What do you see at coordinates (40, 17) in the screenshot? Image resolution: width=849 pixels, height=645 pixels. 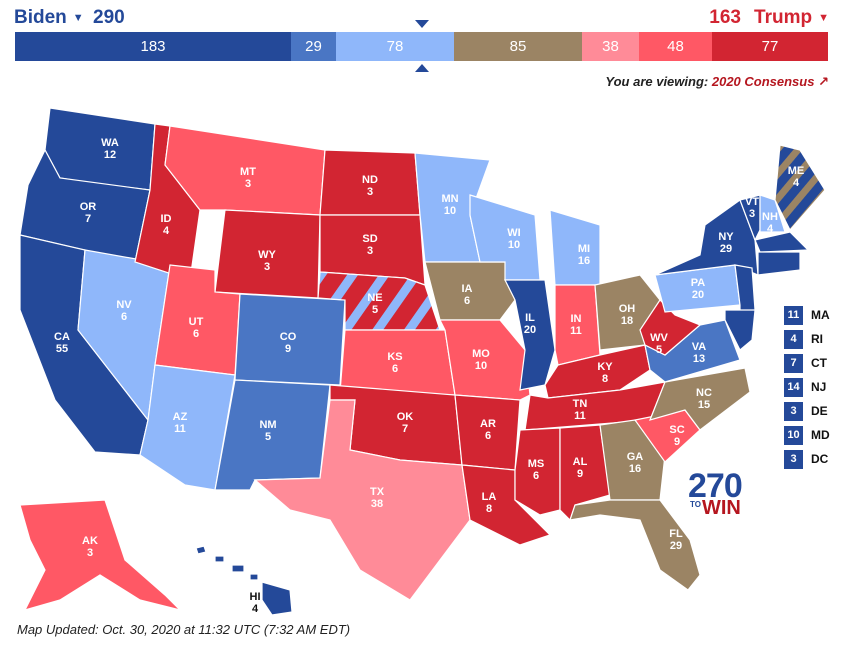 I see `biden-name: Biden` at bounding box center [40, 17].